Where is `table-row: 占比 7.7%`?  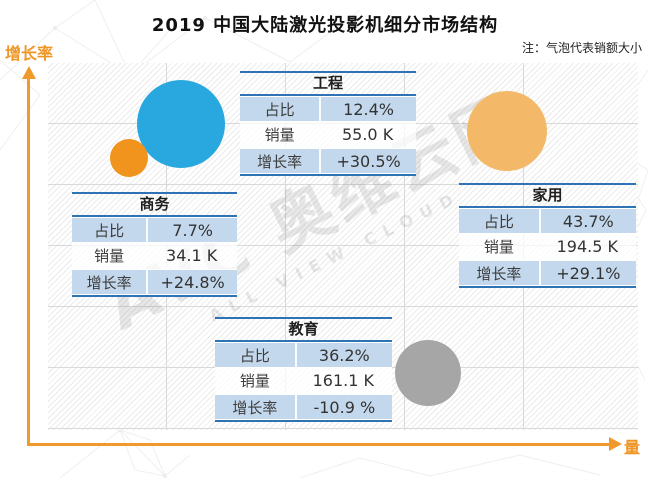
table-row: 占比 7.7% is located at coordinates (154, 230).